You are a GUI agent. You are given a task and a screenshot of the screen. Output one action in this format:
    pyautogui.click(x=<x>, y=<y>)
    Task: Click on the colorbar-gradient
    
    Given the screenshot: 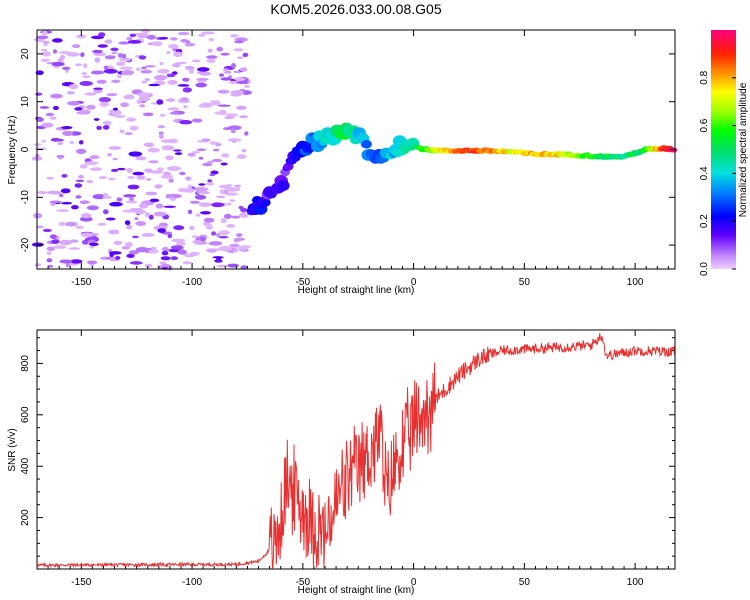 What is the action you would take?
    pyautogui.click(x=723, y=149)
    